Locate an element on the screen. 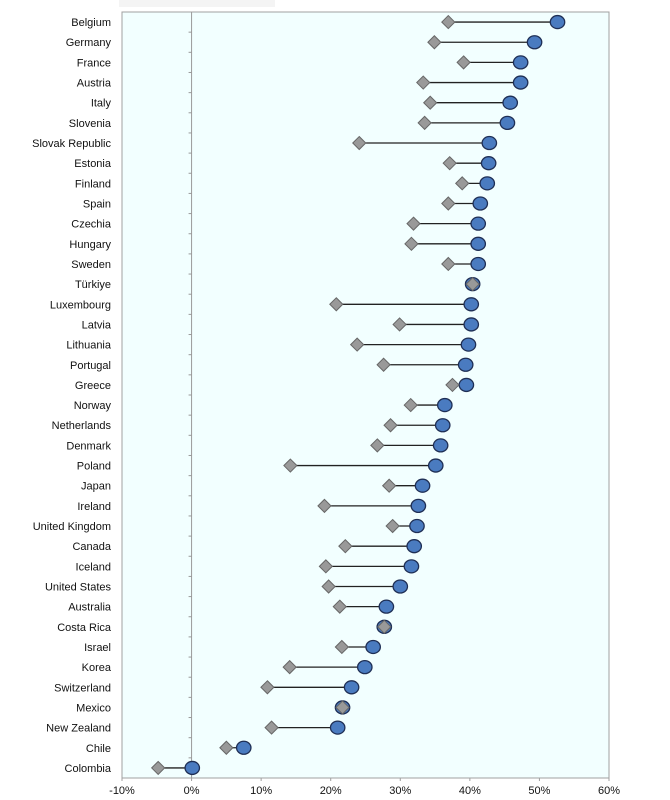 The image size is (670, 800). x-tick-label: 30% is located at coordinates (400, 791).